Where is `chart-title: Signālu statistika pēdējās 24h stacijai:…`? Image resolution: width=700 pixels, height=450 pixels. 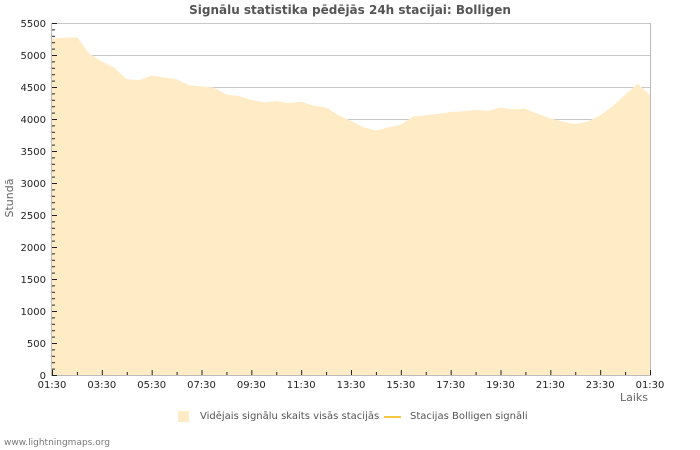 chart-title: Signālu statistika pēdējās 24h stacijai:… is located at coordinates (350, 10).